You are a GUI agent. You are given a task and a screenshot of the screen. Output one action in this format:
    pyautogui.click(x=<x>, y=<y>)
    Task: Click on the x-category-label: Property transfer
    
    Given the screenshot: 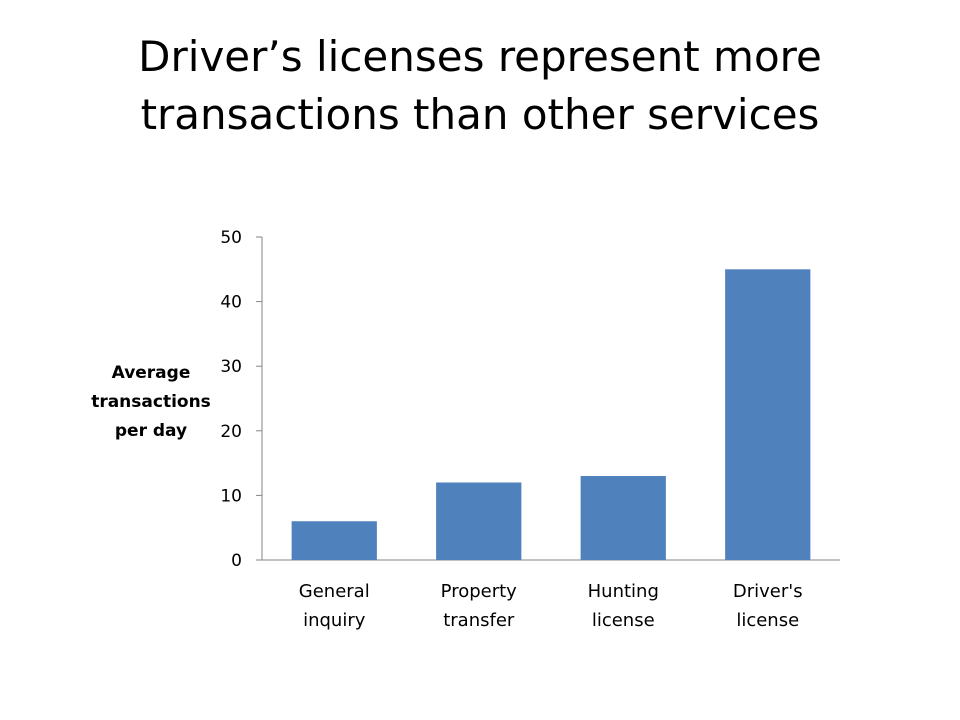 What is the action you would take?
    pyautogui.click(x=479, y=606)
    